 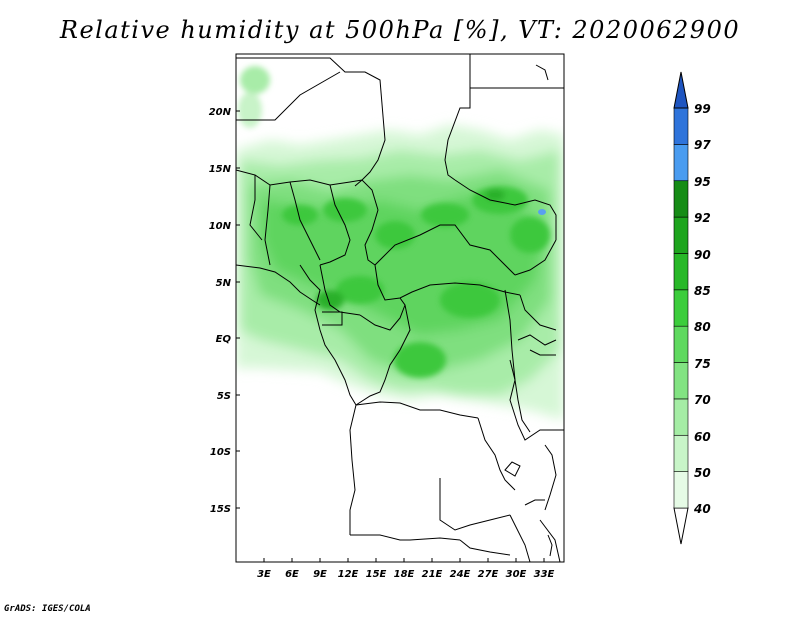 I want to click on lon-label: 24E, so click(x=460, y=574).